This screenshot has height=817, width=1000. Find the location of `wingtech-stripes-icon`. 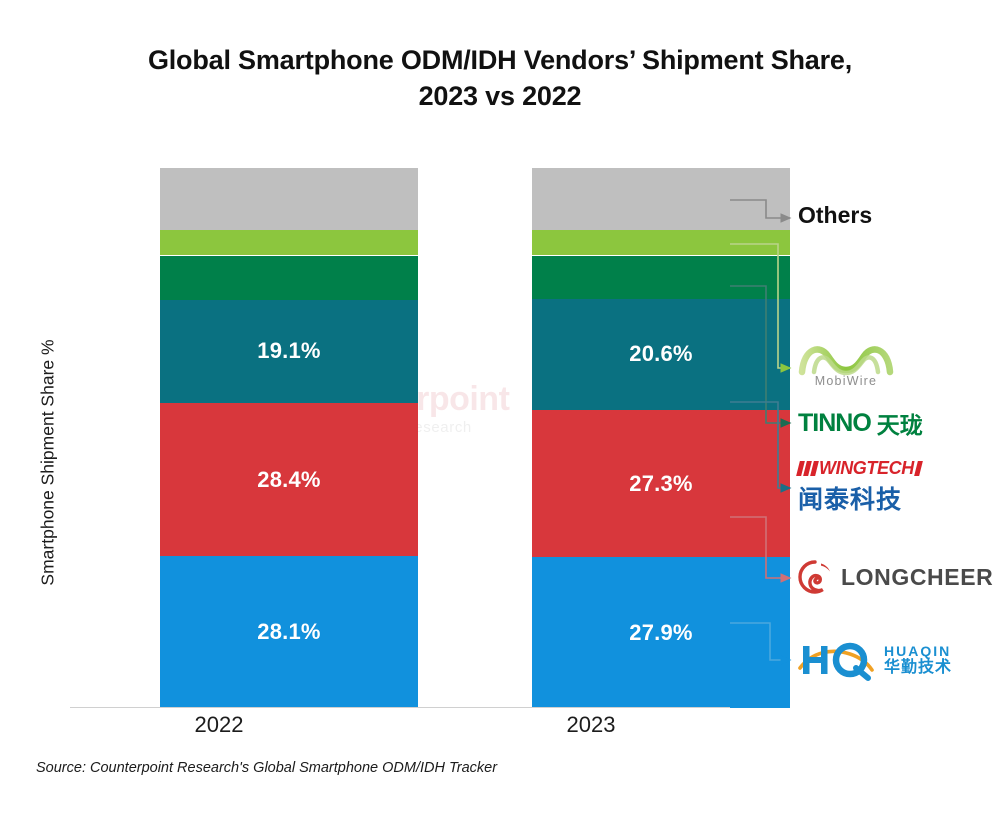

wingtech-stripes-icon is located at coordinates (807, 468).